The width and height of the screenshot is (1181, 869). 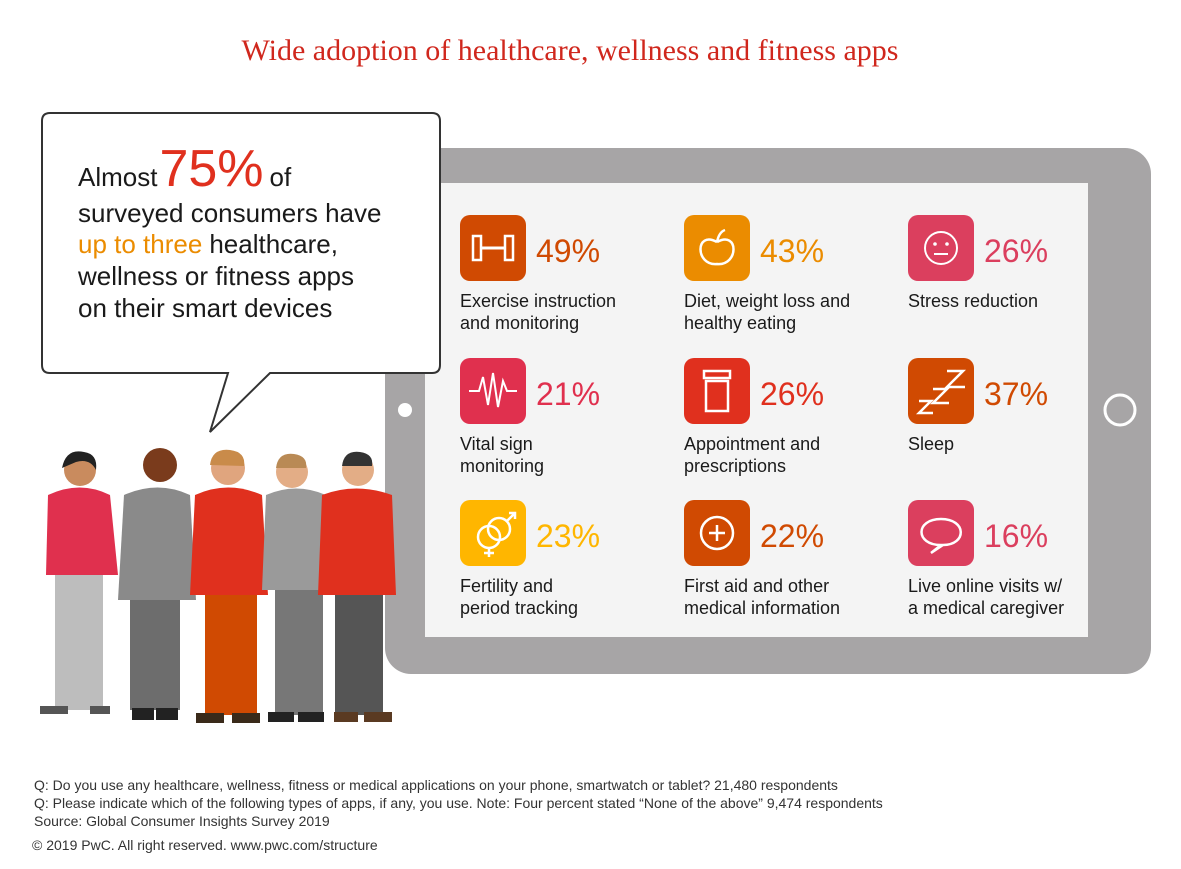 What do you see at coordinates (986, 608) in the screenshot?
I see `app-label: a medical caregiver` at bounding box center [986, 608].